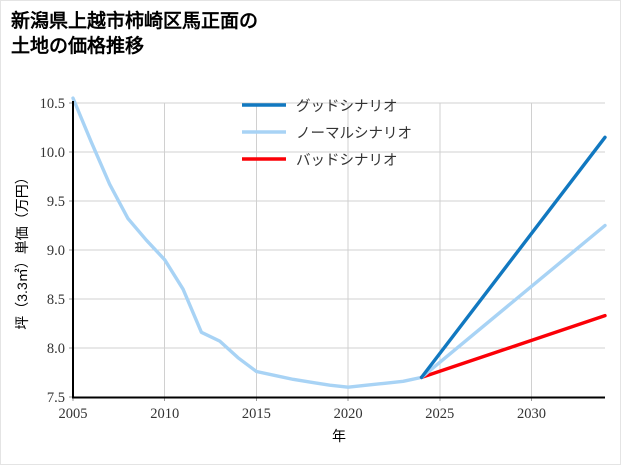 The width and height of the screenshot is (621, 466). Describe the element at coordinates (78, 47) in the screenshot. I see `chart-title-line2: 土地の価格推移` at that location.